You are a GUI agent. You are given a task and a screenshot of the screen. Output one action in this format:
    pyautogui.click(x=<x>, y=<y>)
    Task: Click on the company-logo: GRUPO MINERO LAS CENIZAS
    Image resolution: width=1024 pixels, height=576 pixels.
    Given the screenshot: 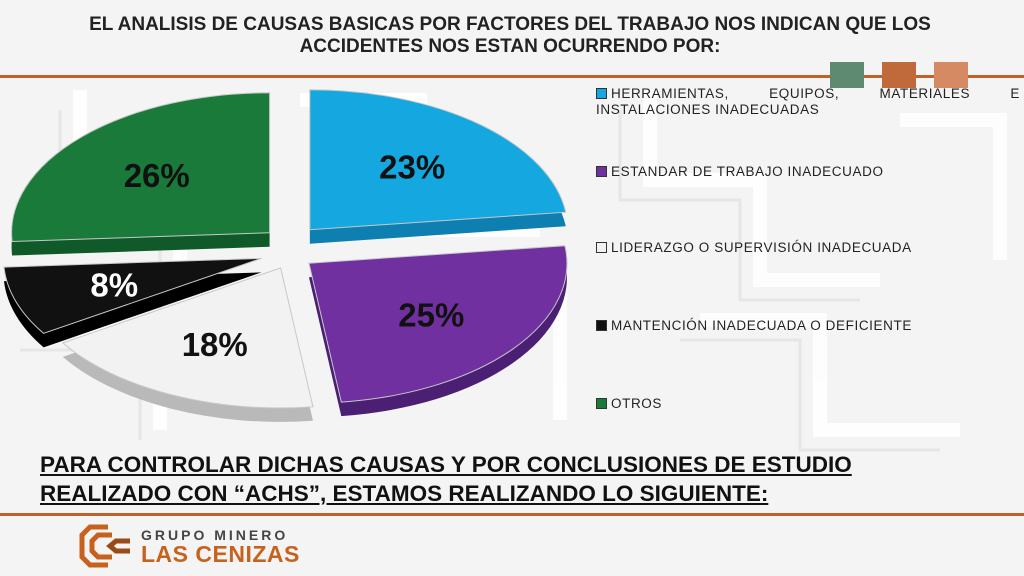 What is the action you would take?
    pyautogui.click(x=193, y=546)
    